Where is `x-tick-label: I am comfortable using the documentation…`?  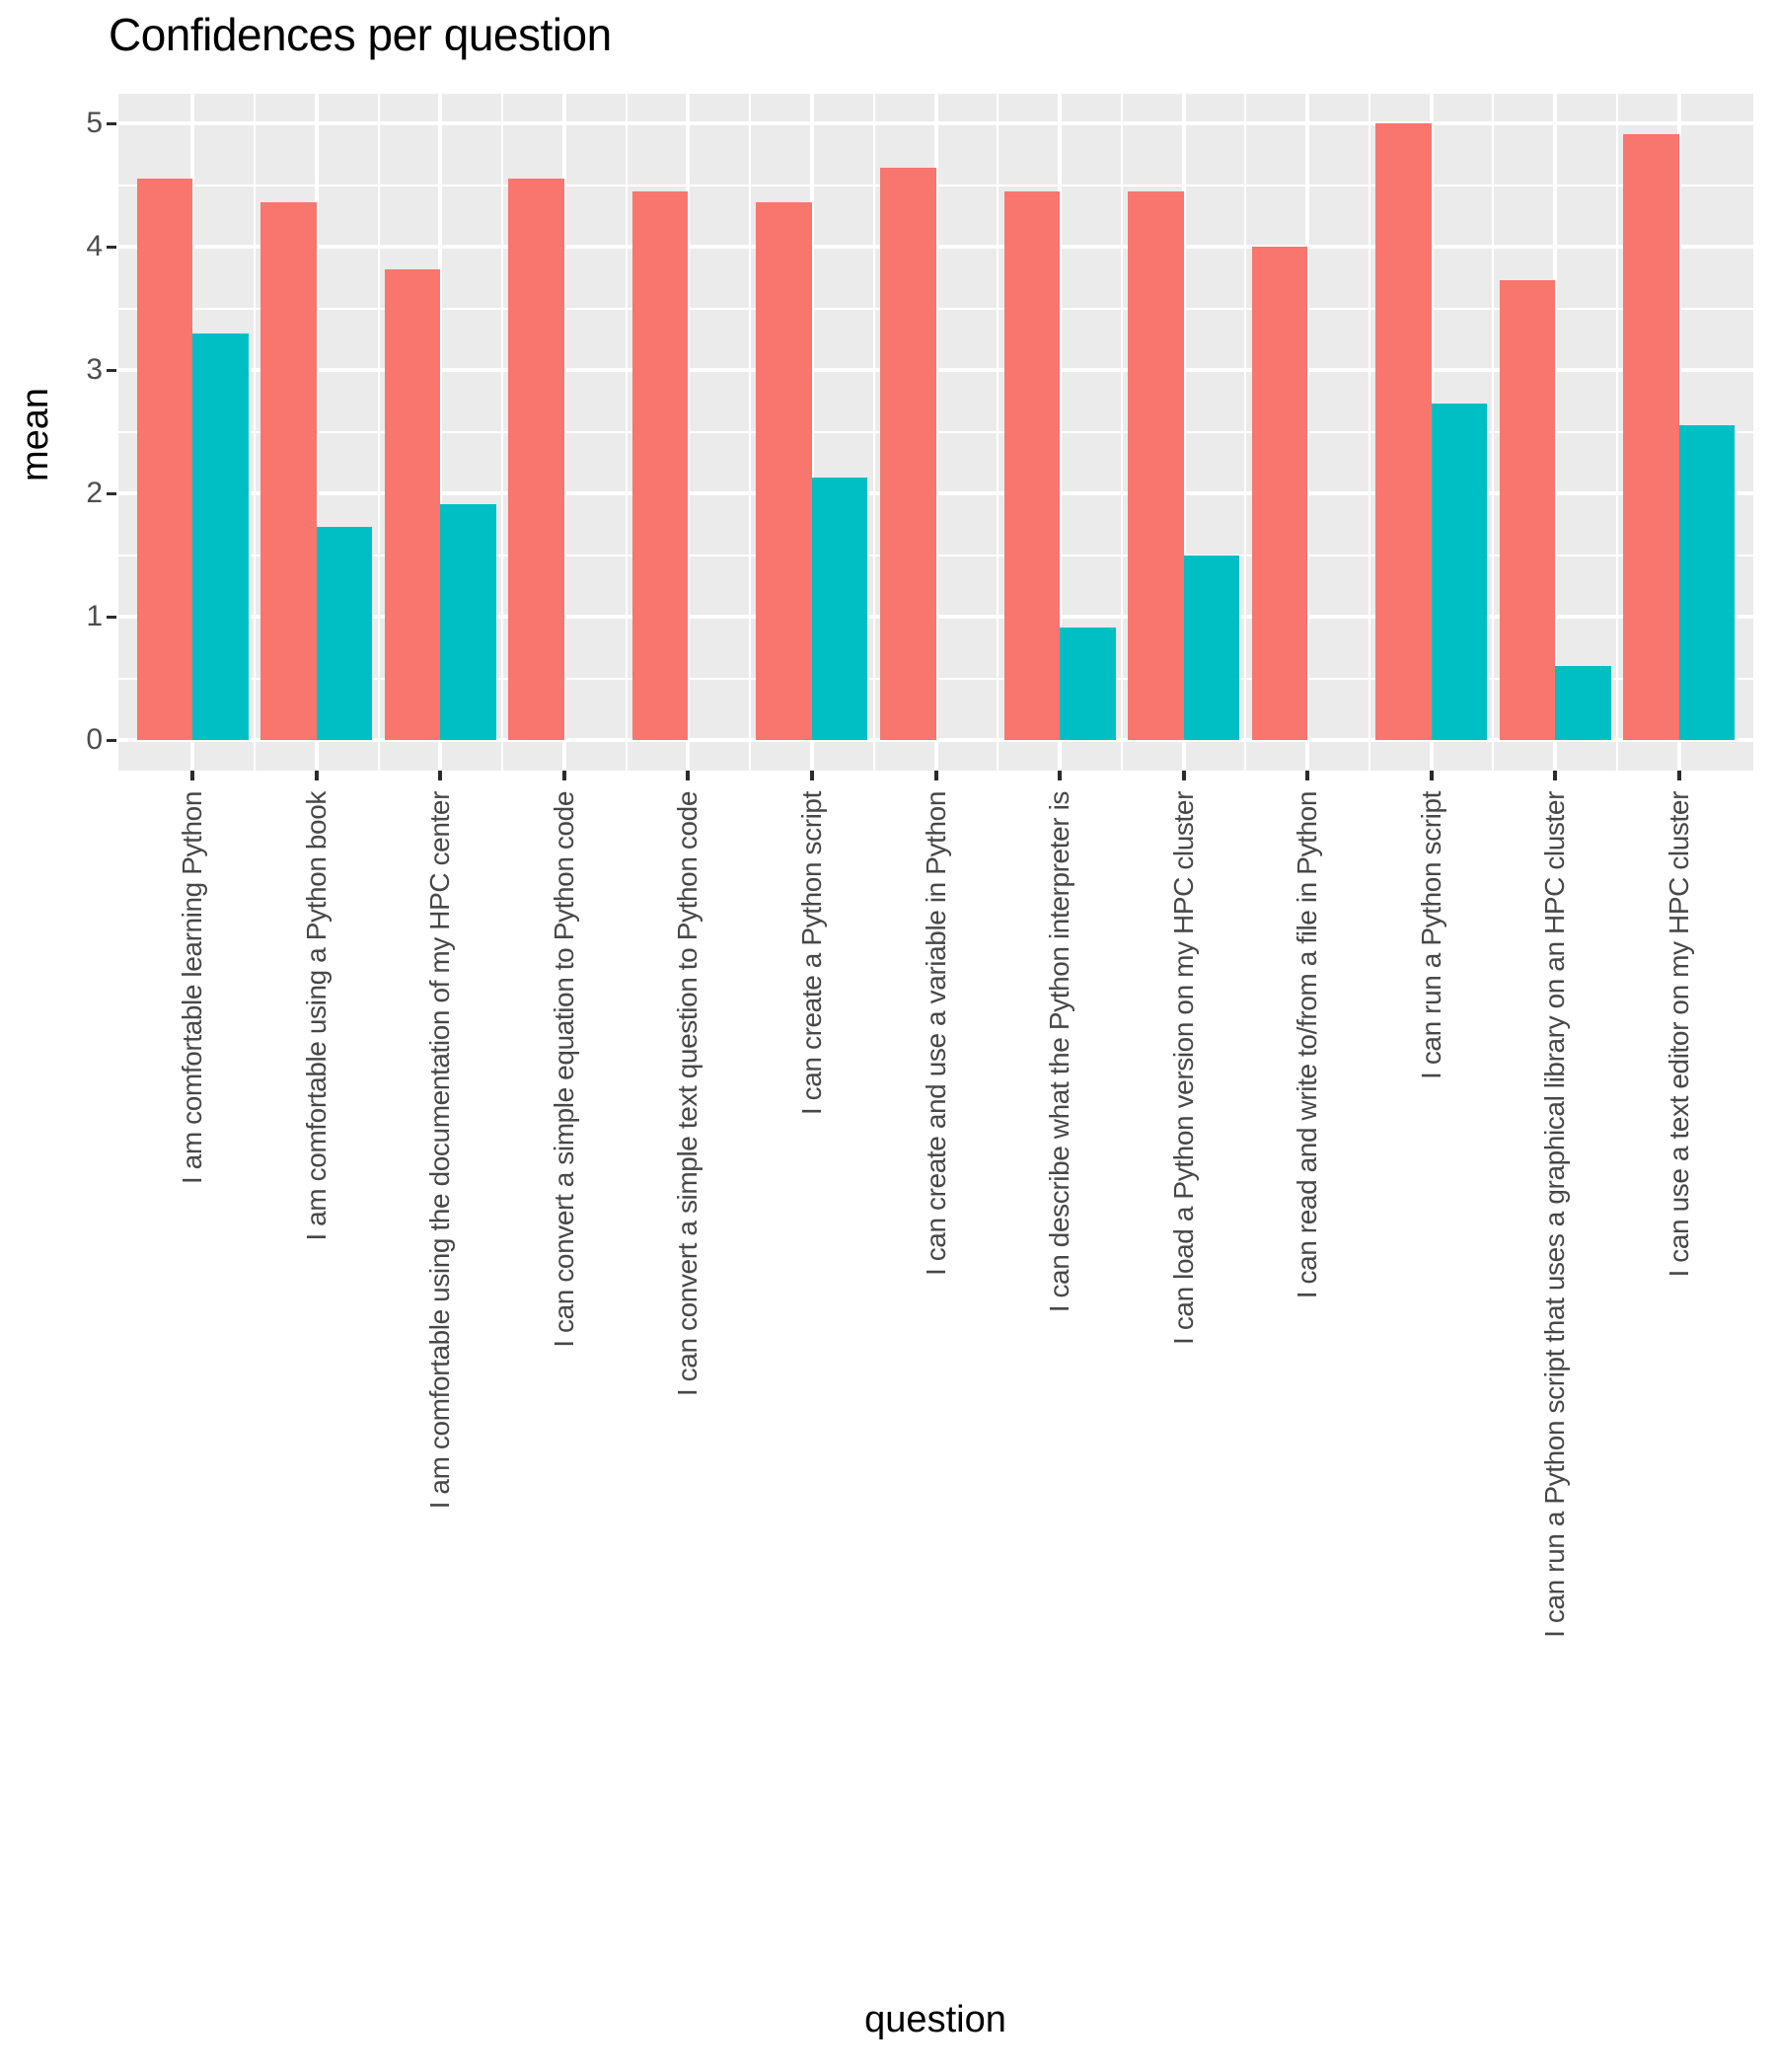 x-tick-label: I am comfortable using the documentation… is located at coordinates (440, 1150).